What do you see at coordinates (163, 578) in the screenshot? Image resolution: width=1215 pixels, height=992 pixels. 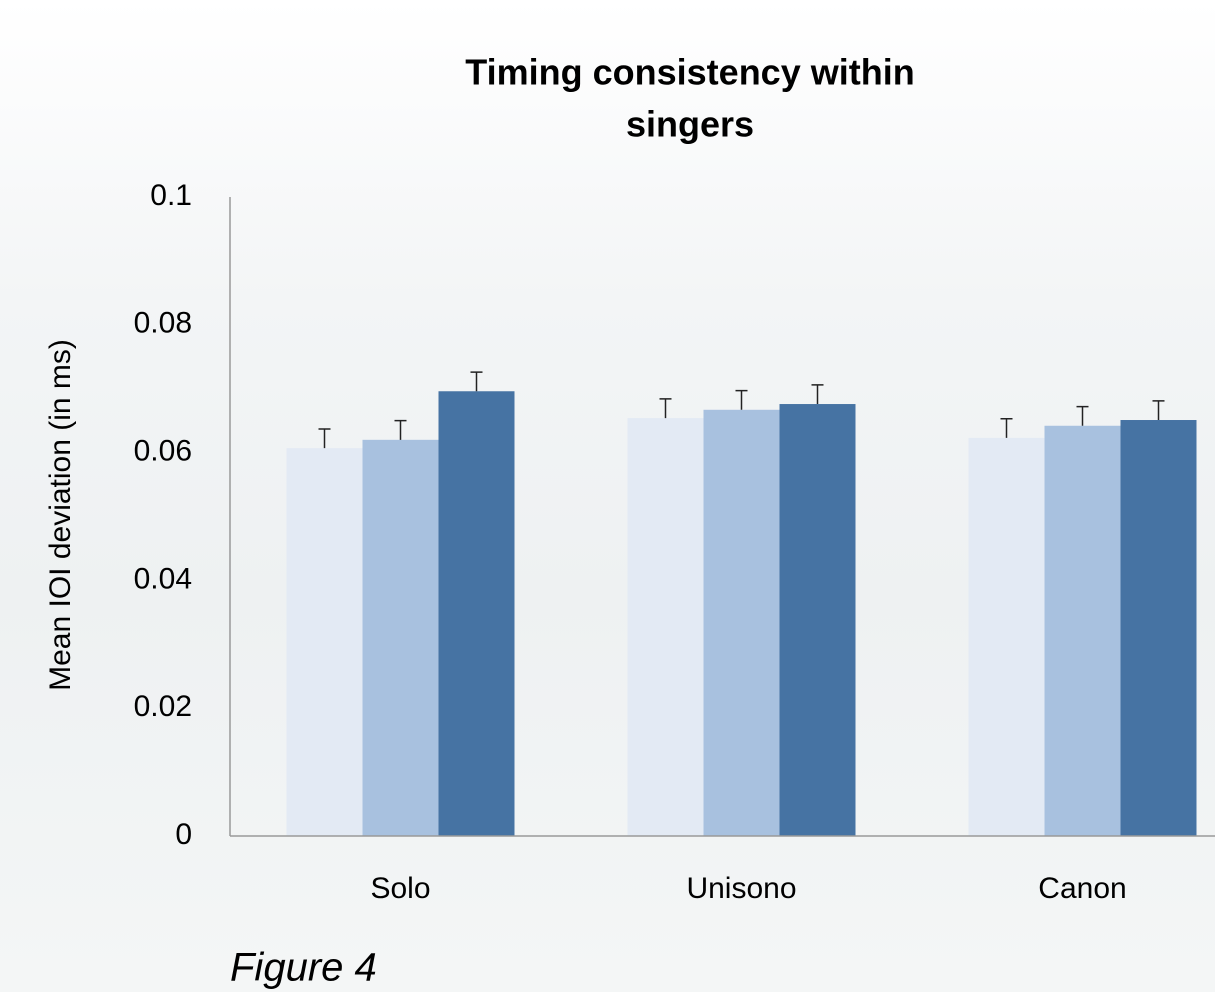 I see `y-tick-label: 0.04` at bounding box center [163, 578].